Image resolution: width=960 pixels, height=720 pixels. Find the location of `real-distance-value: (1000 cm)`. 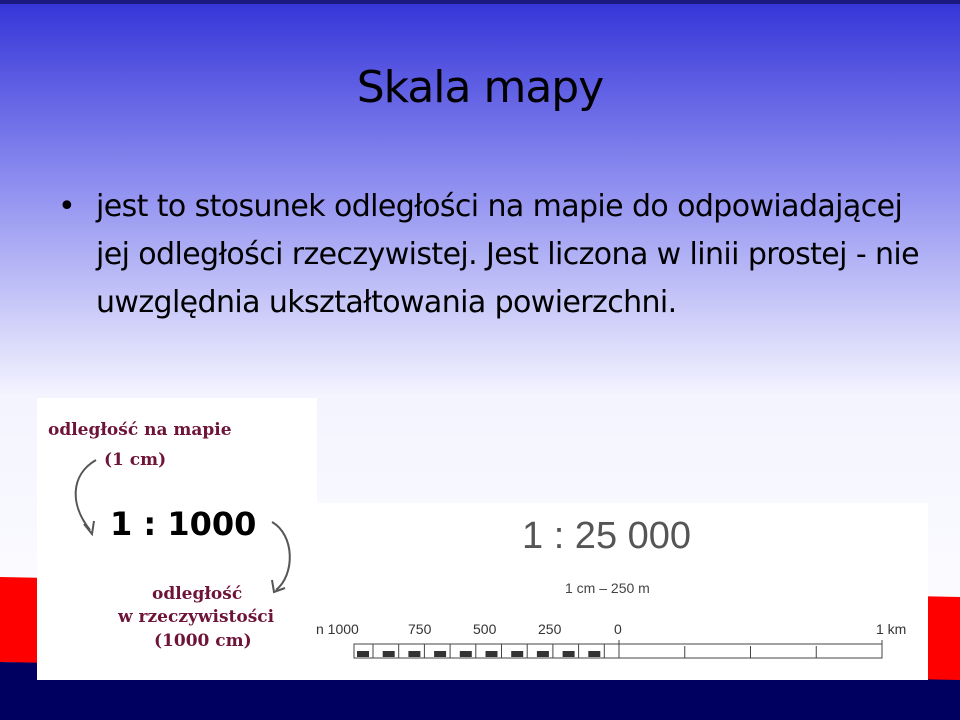

real-distance-value: (1000 cm) is located at coordinates (203, 641).